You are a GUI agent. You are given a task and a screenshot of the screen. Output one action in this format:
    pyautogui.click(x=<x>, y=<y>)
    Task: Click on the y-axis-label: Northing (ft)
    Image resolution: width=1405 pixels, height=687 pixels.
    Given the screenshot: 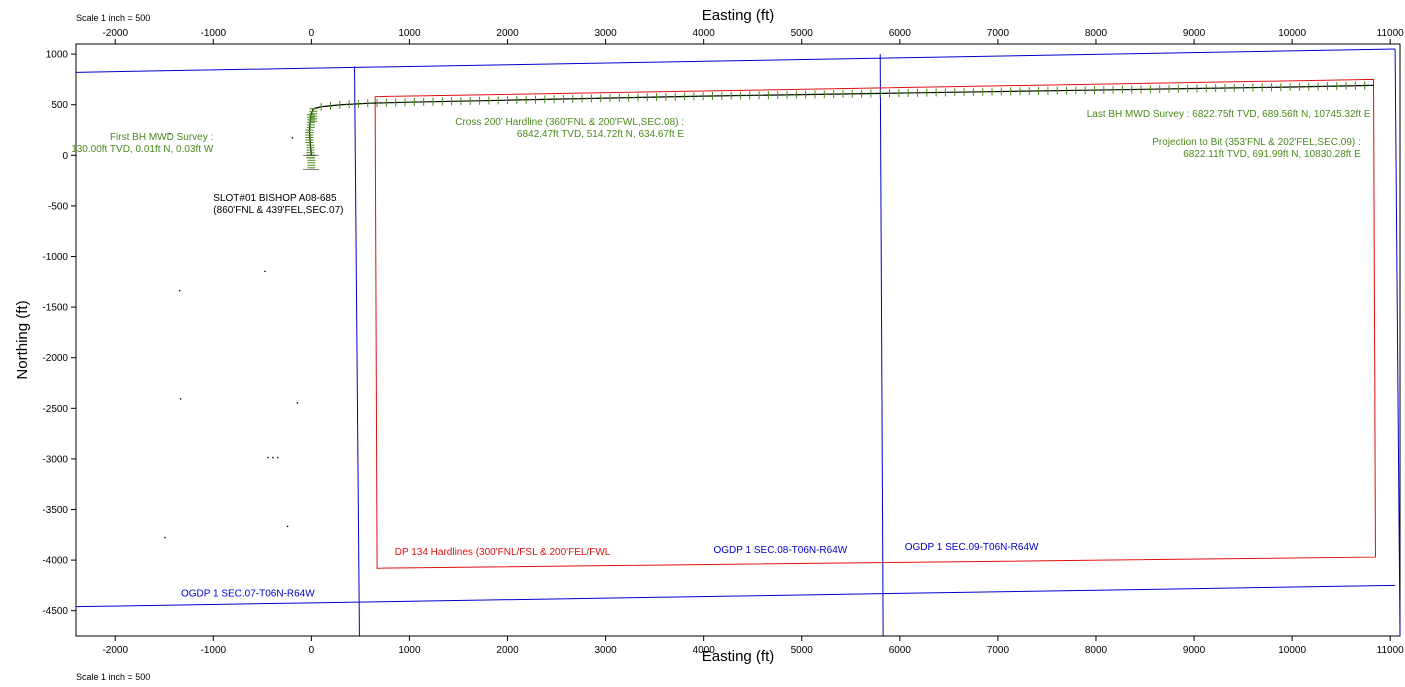 What is the action you would take?
    pyautogui.click(x=22, y=339)
    